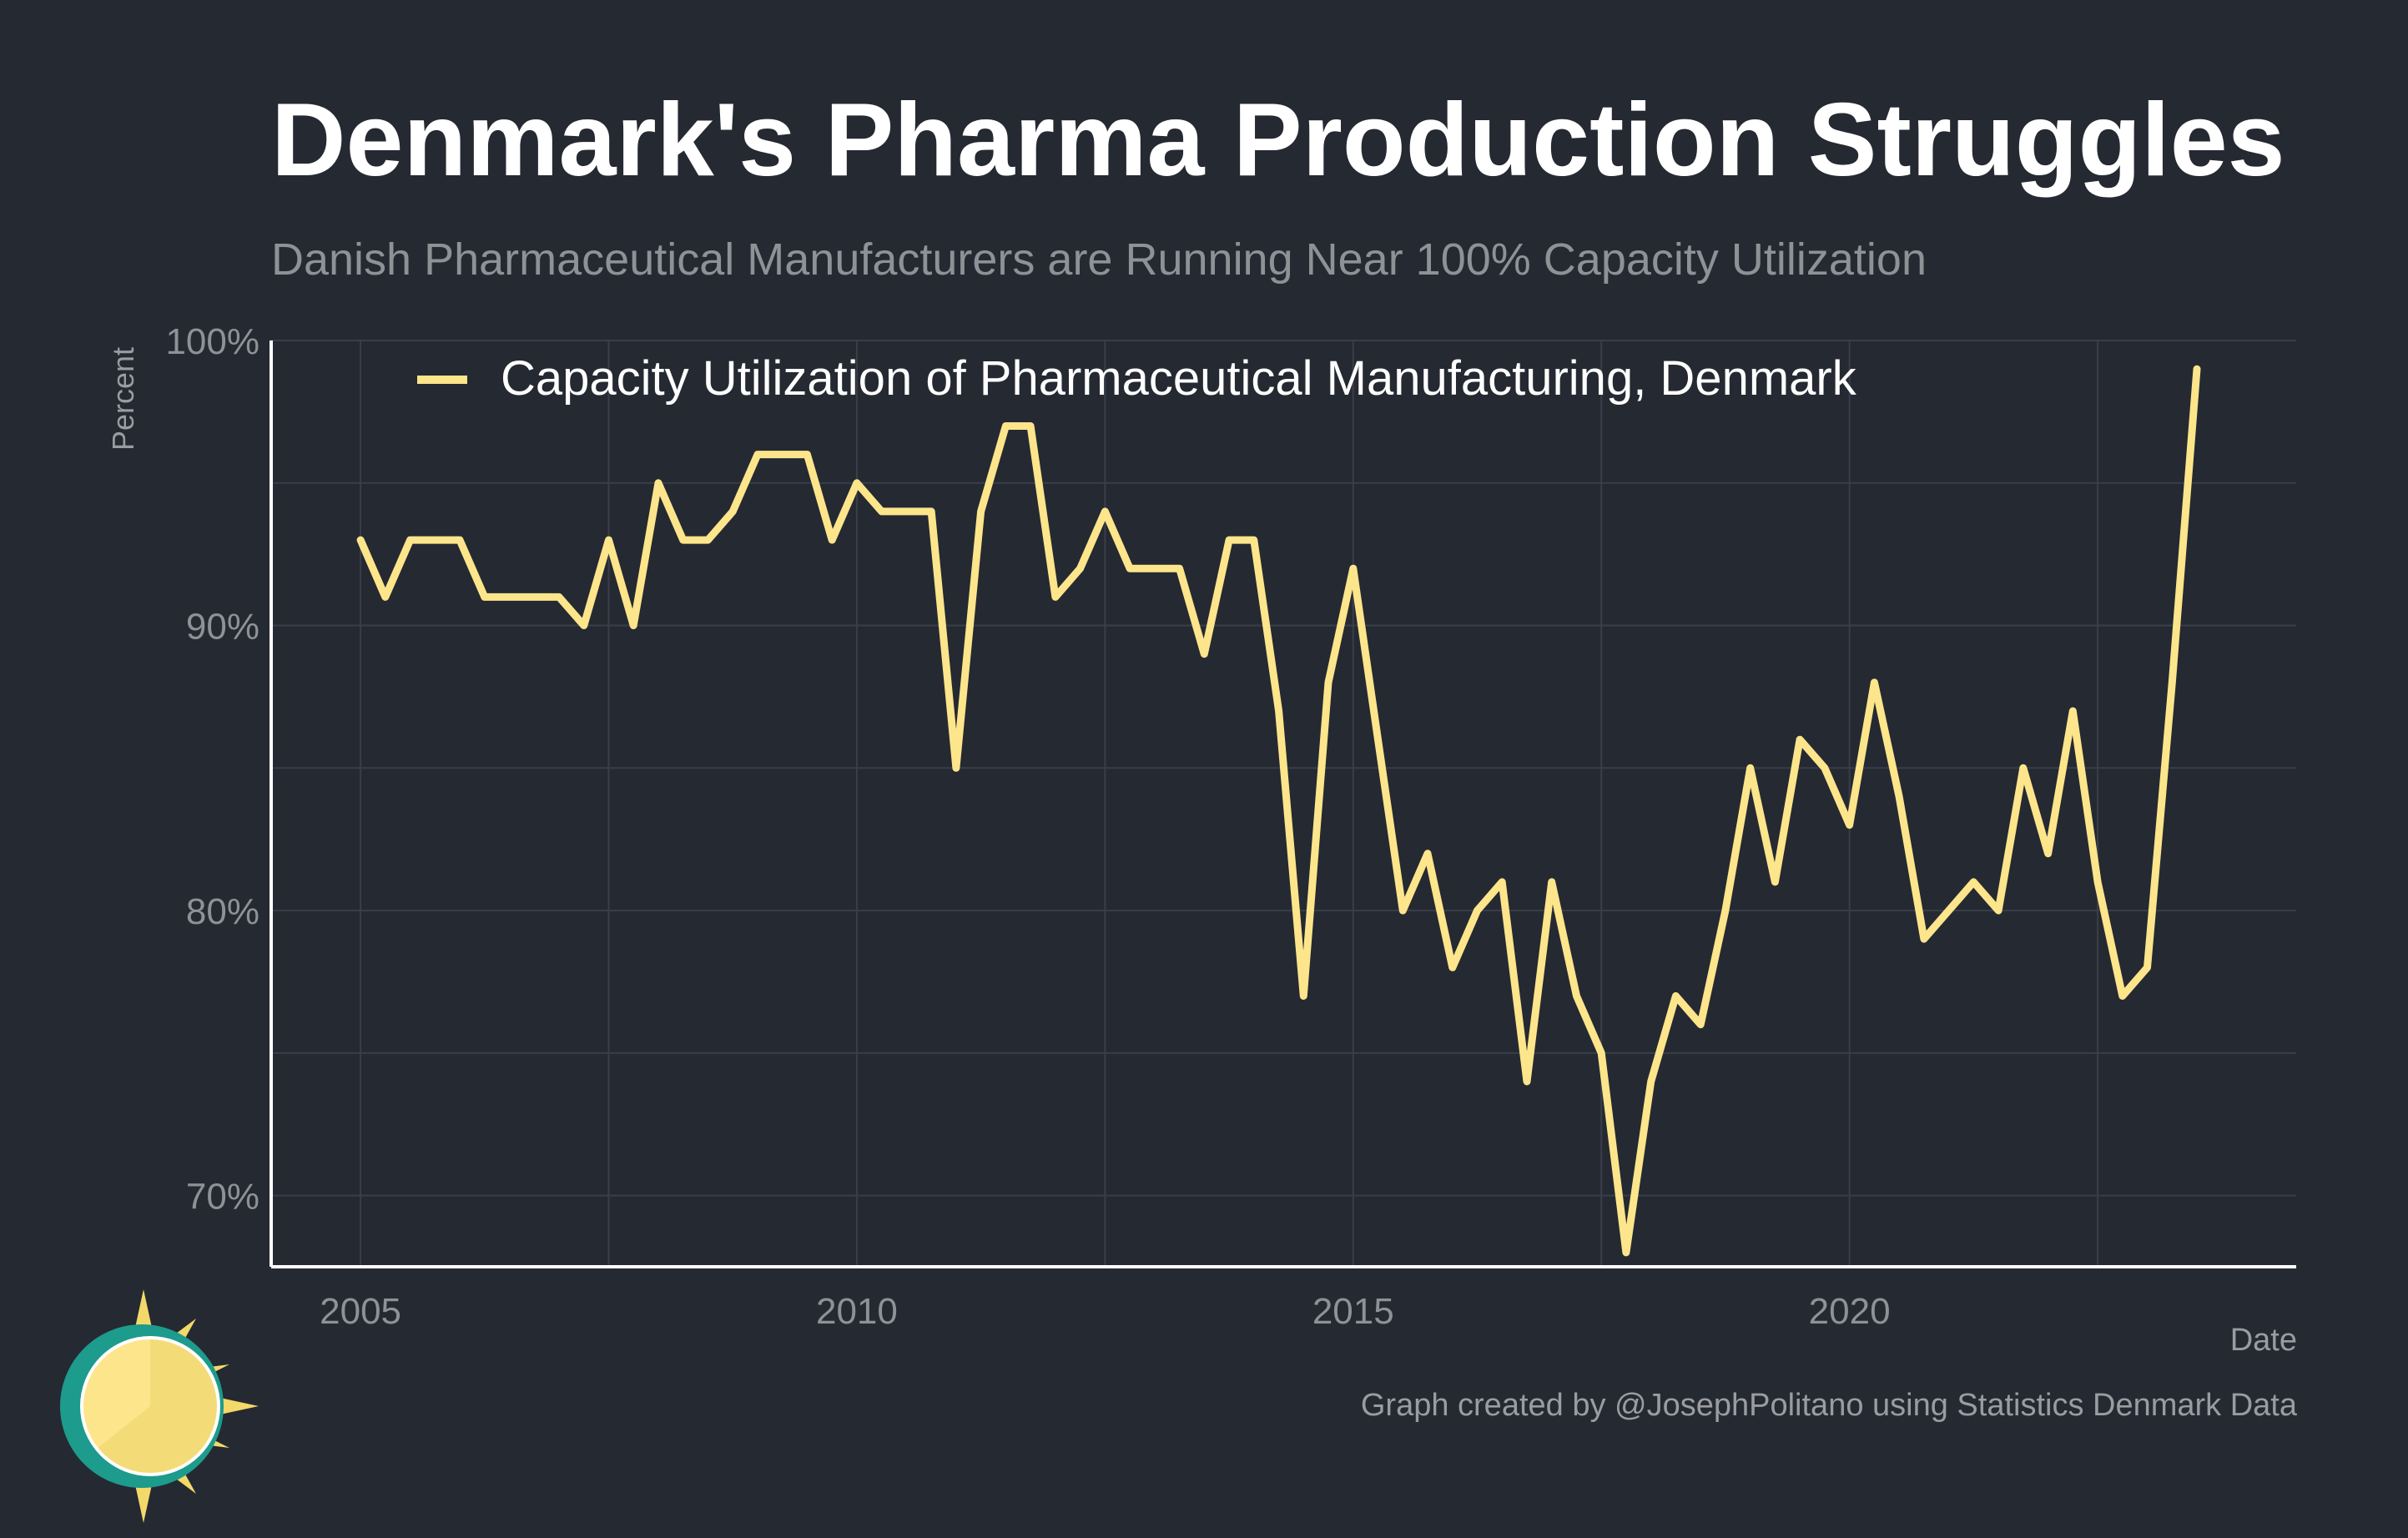  Describe the element at coordinates (222, 911) in the screenshot. I see `y-tick-label: 80%` at that location.